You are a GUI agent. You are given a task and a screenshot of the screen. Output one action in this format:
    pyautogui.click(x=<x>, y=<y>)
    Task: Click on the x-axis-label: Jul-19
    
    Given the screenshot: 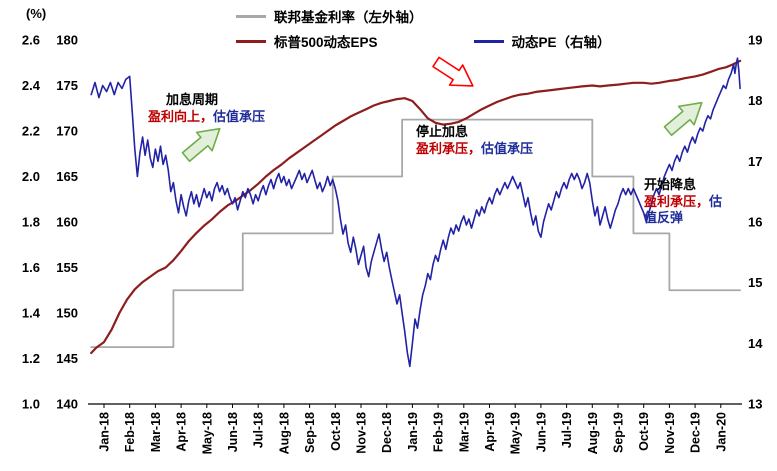 What is the action you would take?
    pyautogui.click(x=567, y=430)
    